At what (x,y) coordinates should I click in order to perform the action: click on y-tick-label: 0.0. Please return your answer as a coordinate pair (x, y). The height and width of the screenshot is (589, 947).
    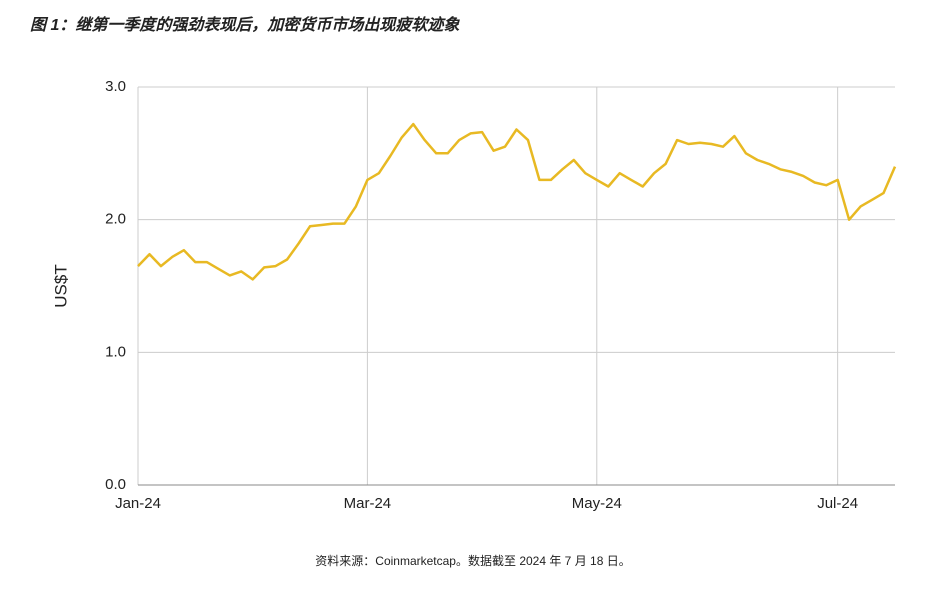
    Looking at the image, I should click on (115, 484).